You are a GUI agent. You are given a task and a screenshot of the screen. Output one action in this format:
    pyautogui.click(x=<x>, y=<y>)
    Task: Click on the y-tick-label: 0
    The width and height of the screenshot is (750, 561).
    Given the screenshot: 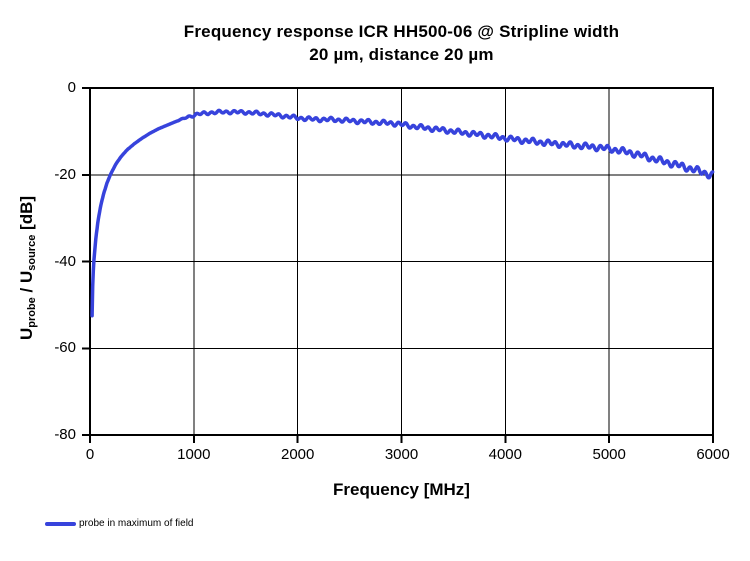 What is the action you would take?
    pyautogui.click(x=71, y=87)
    